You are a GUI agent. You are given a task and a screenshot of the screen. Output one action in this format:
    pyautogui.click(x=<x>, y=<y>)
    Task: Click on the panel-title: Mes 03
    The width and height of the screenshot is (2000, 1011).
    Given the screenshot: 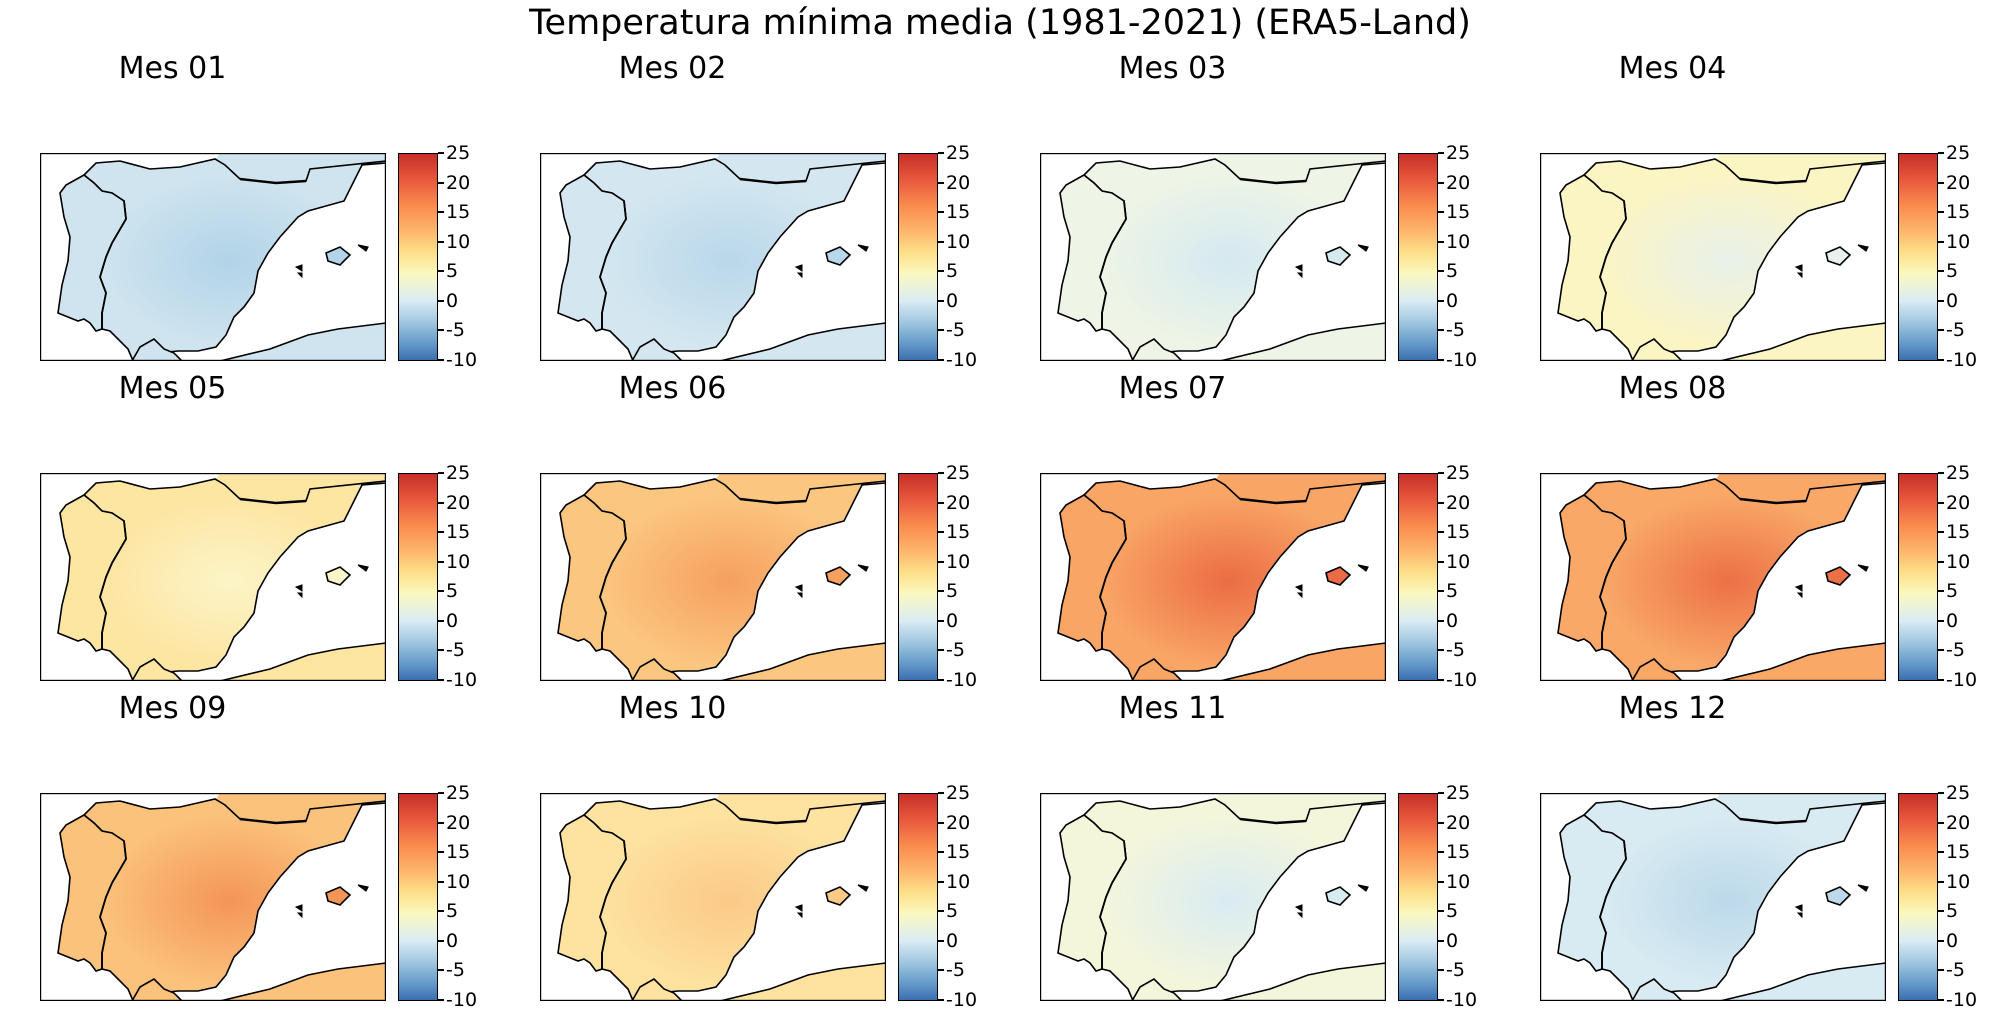 What is the action you would take?
    pyautogui.click(x=1172, y=68)
    